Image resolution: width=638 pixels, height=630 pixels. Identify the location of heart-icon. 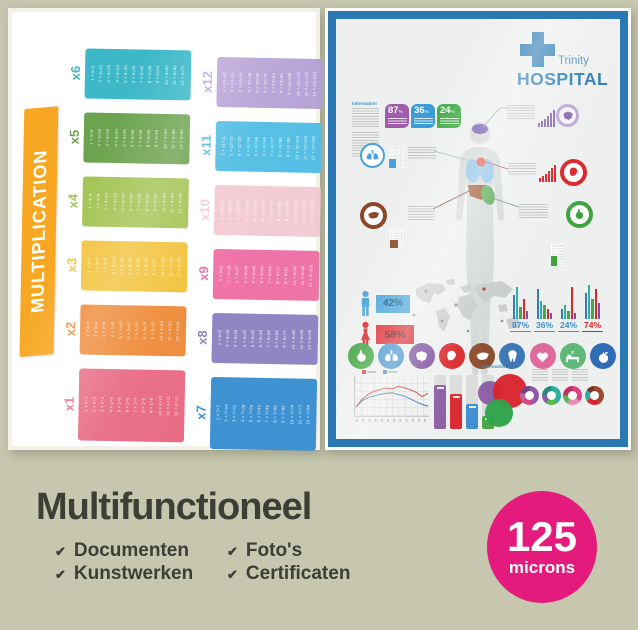
(542, 356).